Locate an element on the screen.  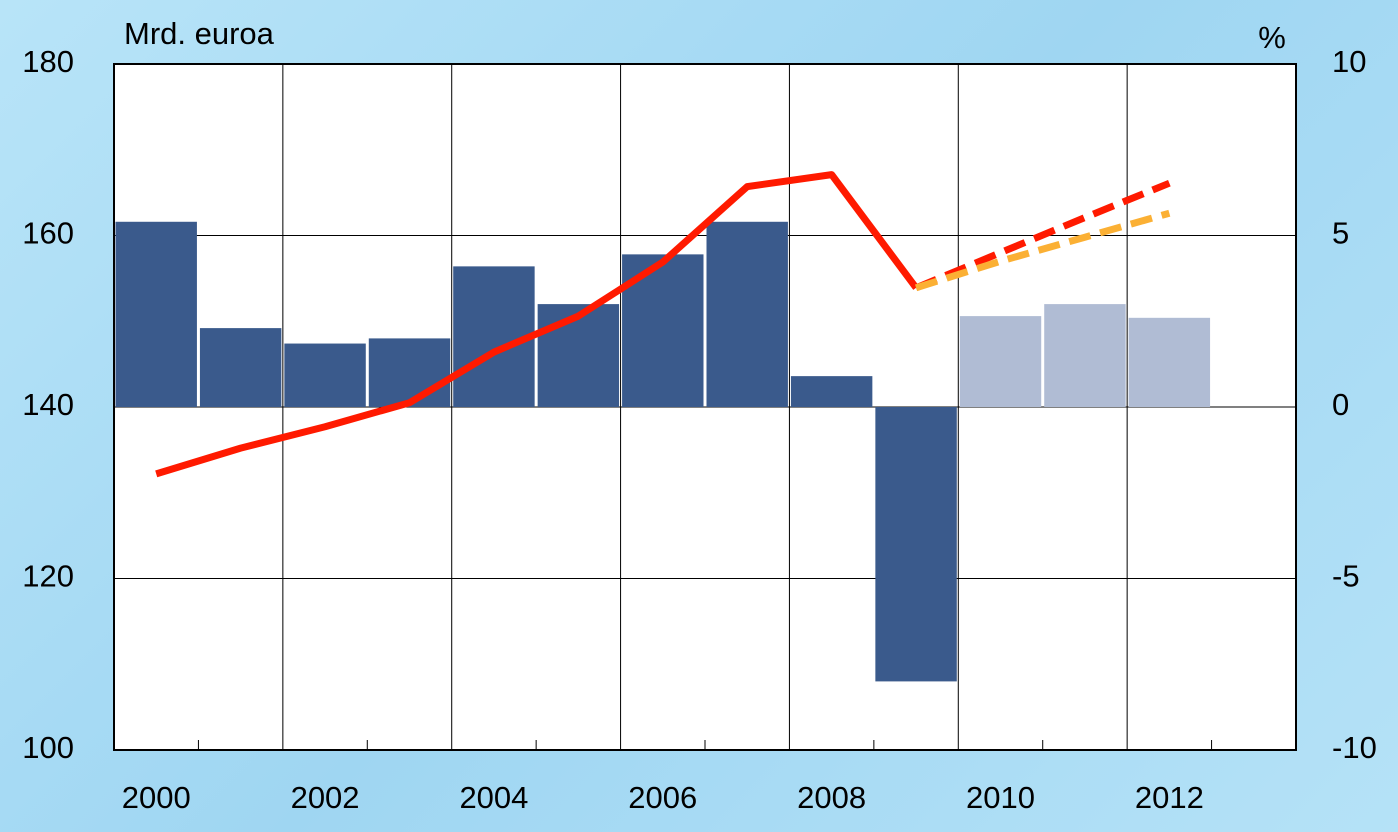
x-tick-label: 2000 is located at coordinates (156, 797).